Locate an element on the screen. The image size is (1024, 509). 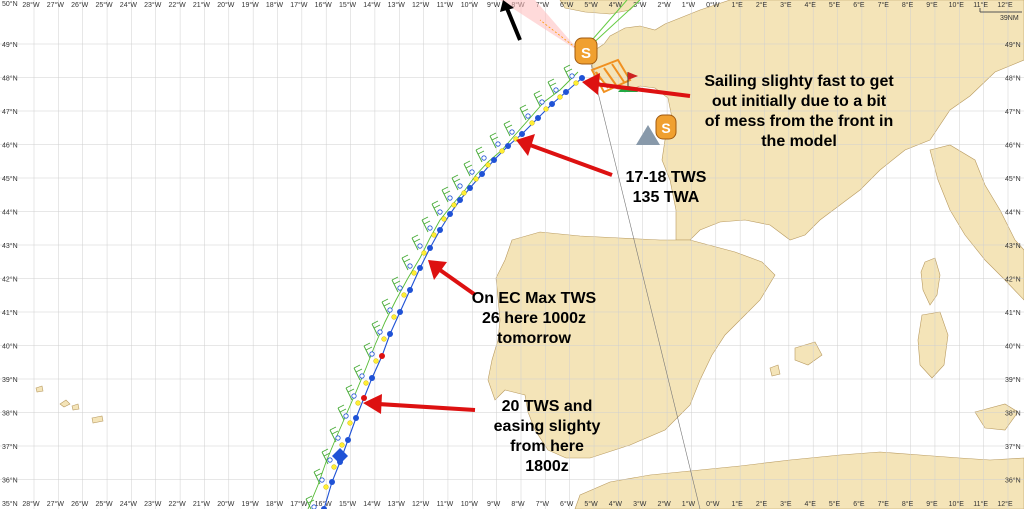
longitude-label: 18°W is located at coordinates (275, 504).